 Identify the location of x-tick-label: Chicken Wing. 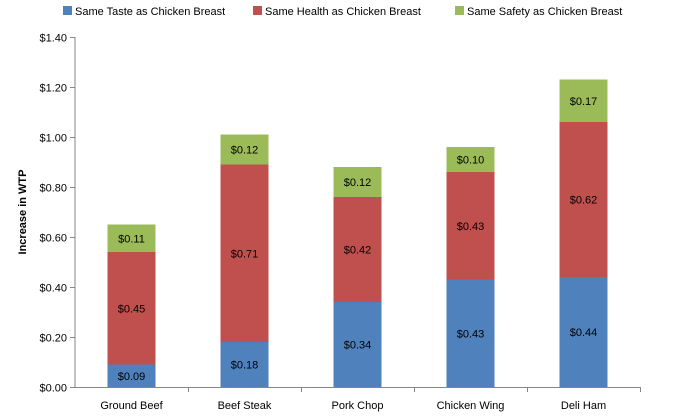
(471, 406).